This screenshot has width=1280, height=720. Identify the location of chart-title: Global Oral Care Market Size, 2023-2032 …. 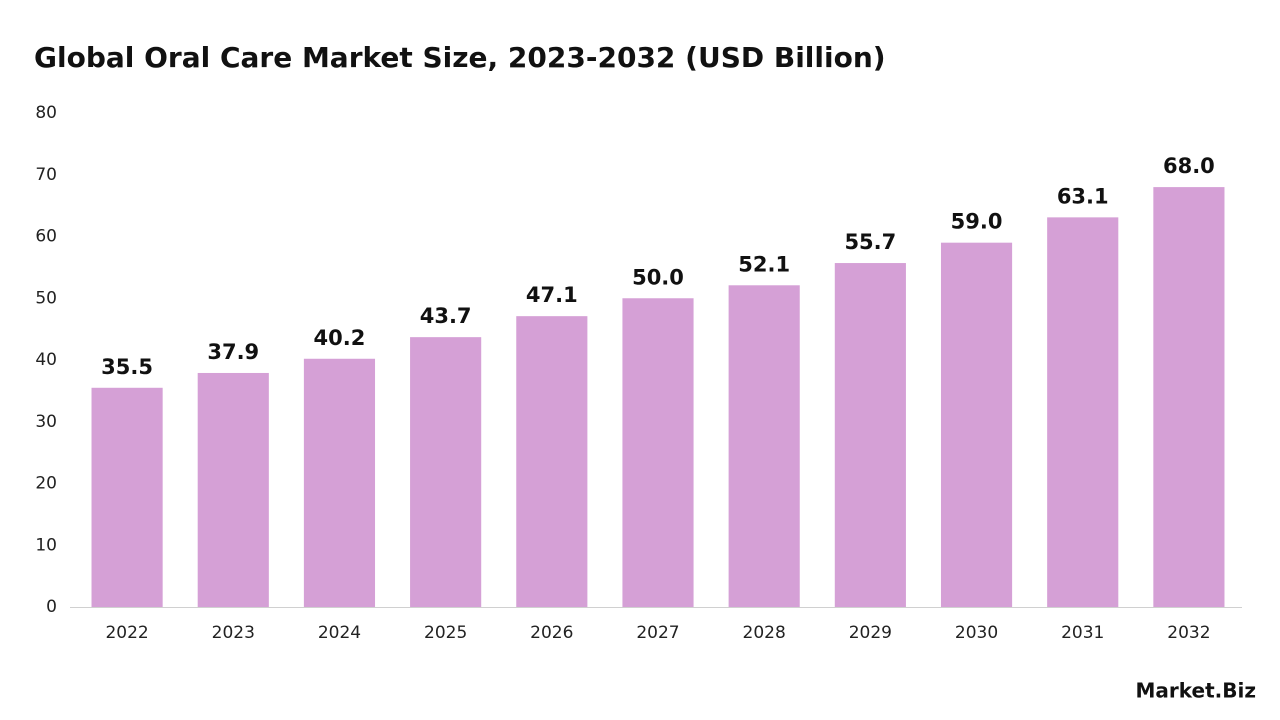
(460, 57).